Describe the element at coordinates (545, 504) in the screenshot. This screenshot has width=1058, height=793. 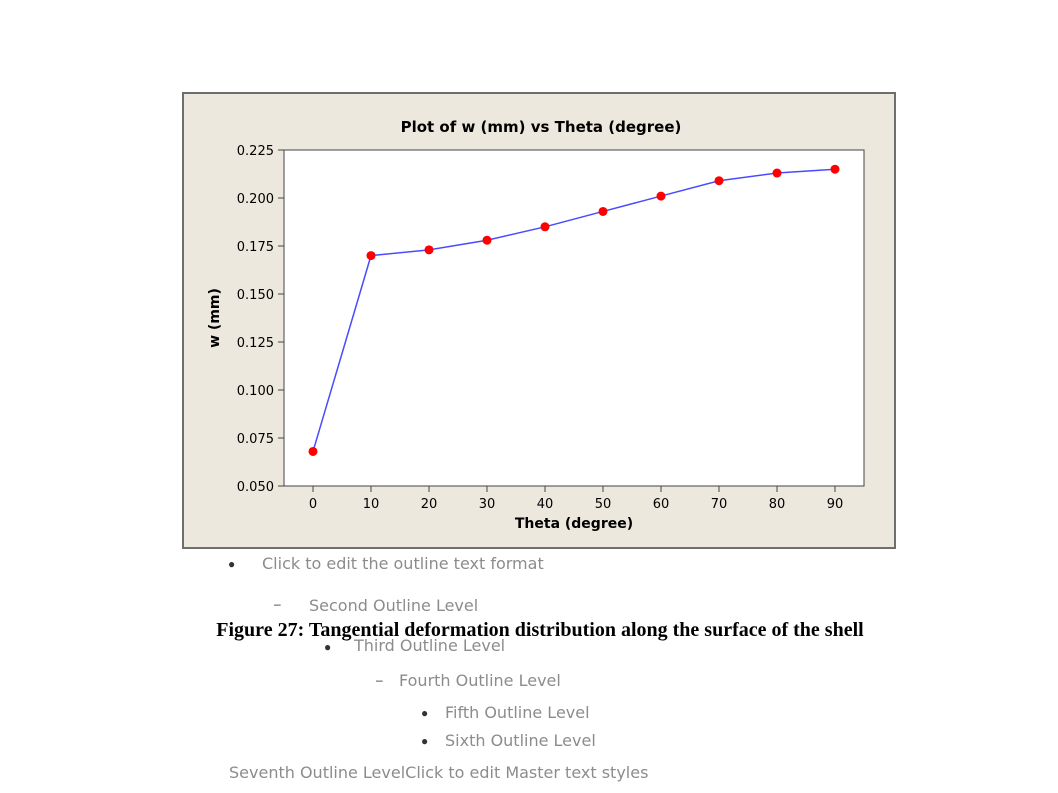
I see `x-tick-label: 40` at that location.